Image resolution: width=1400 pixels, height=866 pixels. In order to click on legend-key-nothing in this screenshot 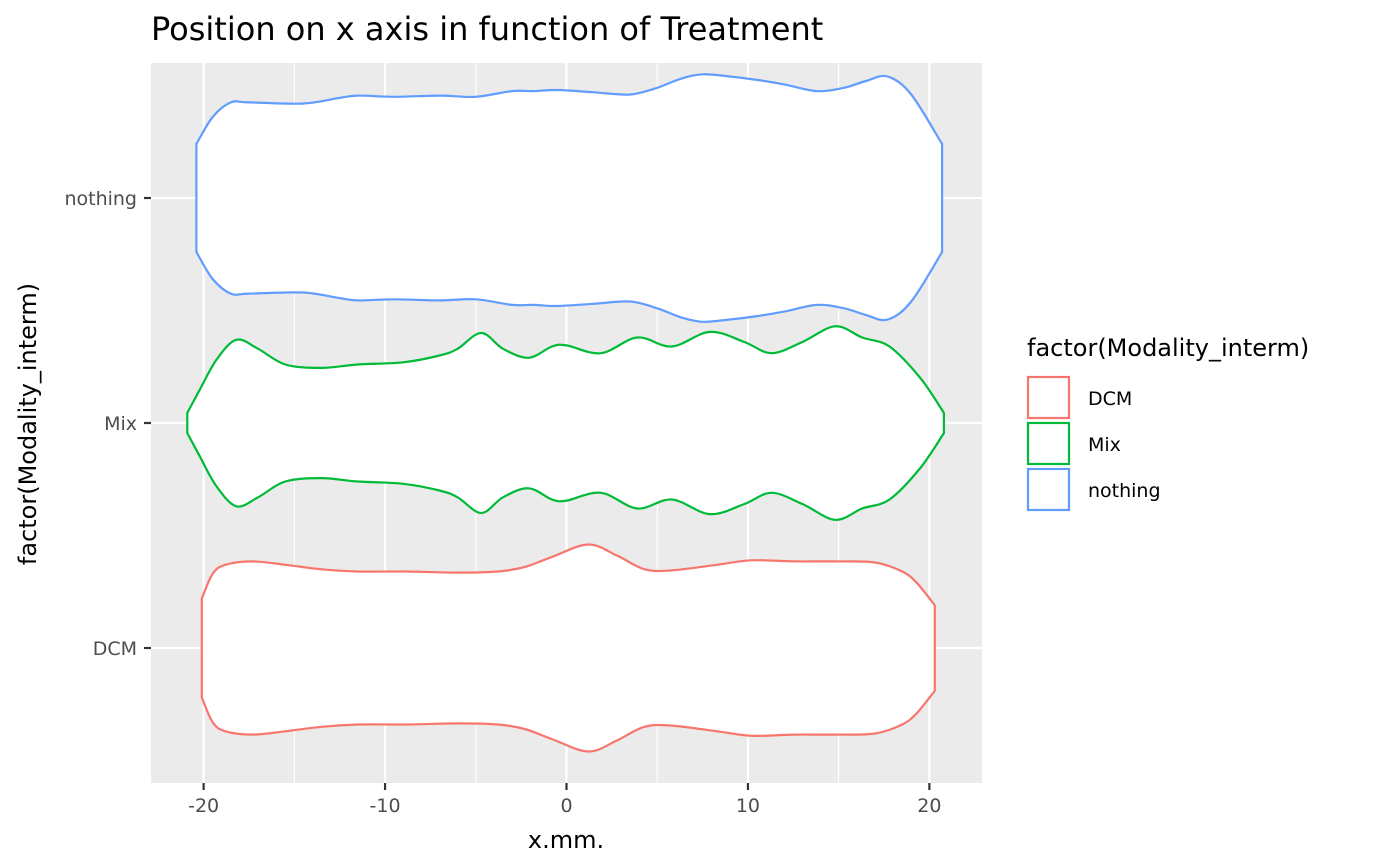, I will do `click(1048, 489)`.